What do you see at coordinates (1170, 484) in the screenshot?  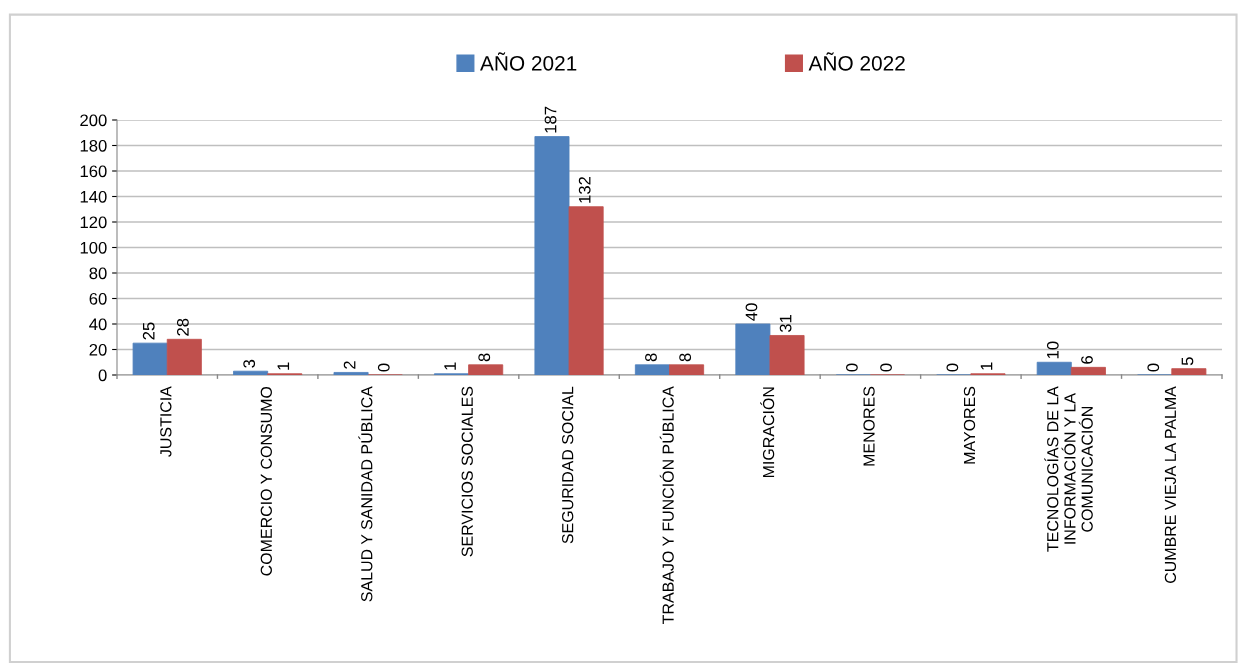 I see `x-tick-label: CUMBRE VIEJA LA PALMA` at bounding box center [1170, 484].